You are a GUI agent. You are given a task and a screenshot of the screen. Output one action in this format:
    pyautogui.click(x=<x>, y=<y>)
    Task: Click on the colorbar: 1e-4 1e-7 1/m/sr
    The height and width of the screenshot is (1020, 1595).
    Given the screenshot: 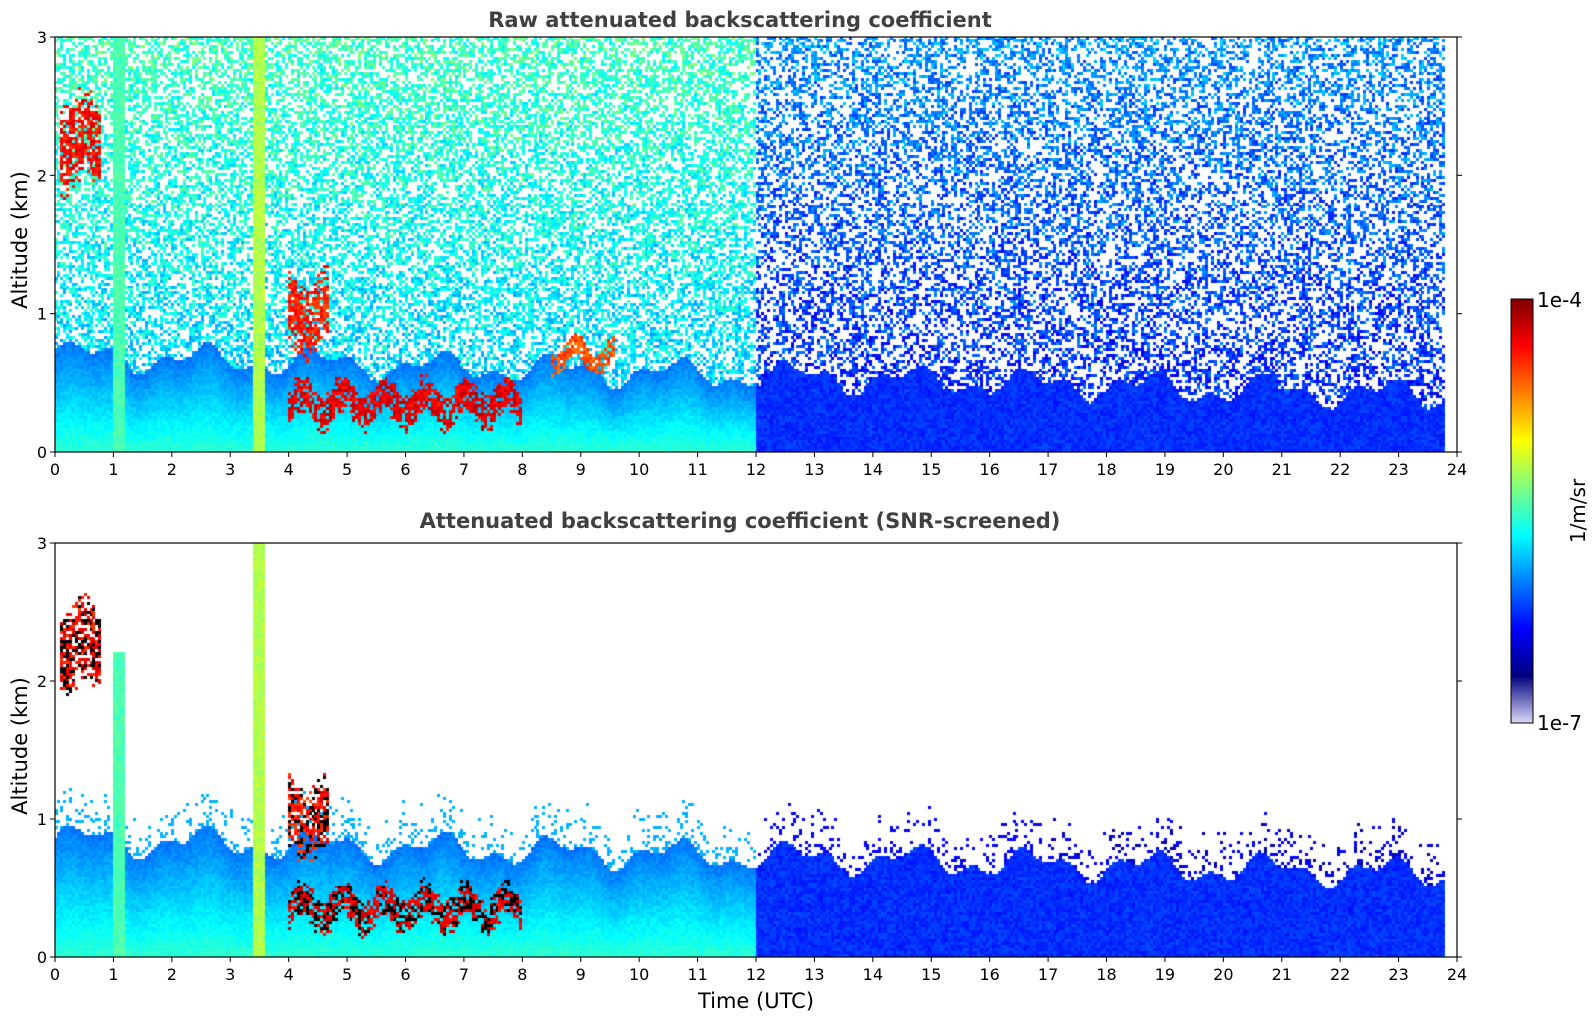 What is the action you would take?
    pyautogui.click(x=1550, y=511)
    